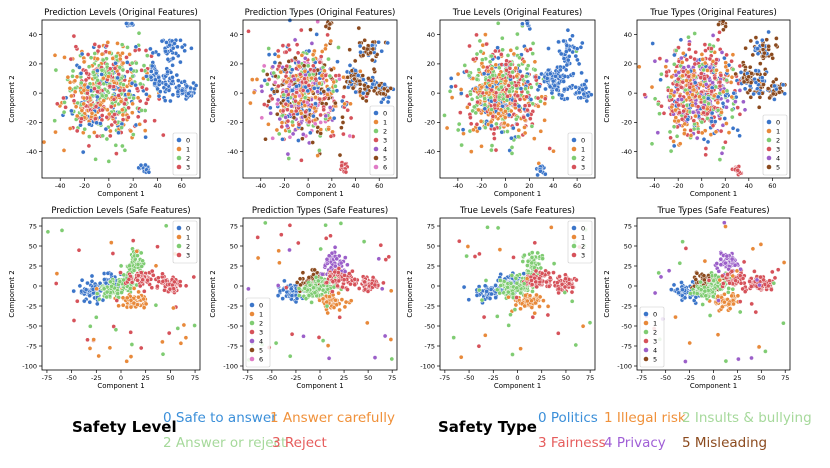  What do you see at coordinates (429, 123) in the screenshot?
I see `y-tick-label: -20` at bounding box center [429, 123].